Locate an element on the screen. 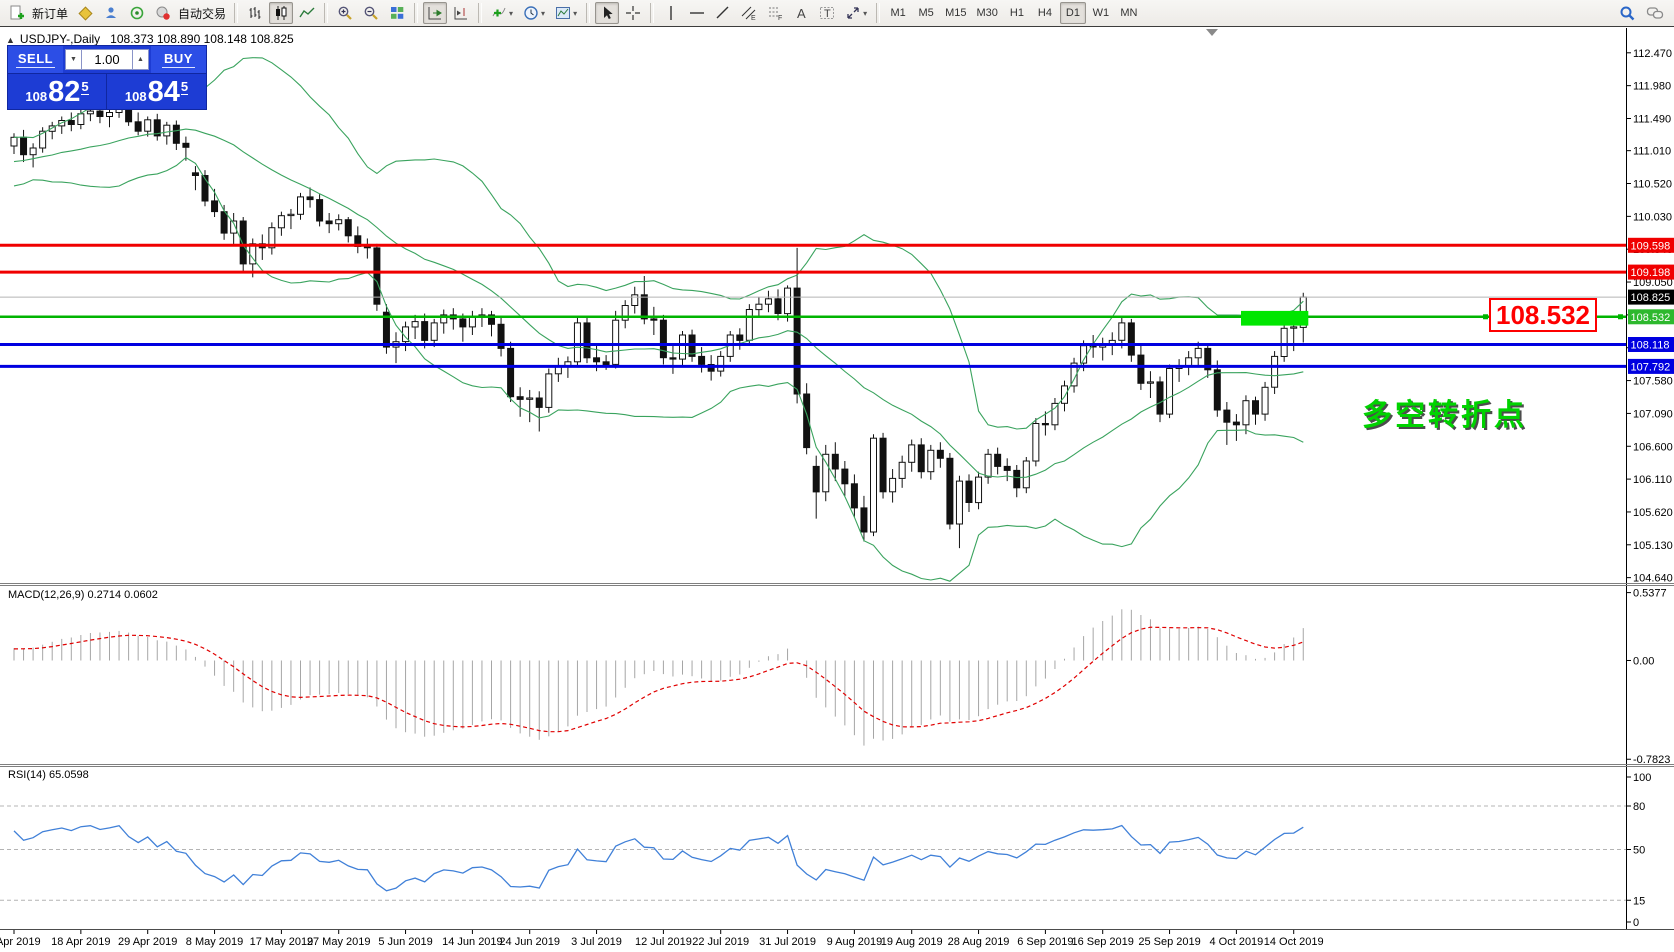 The width and height of the screenshot is (1674, 952). autotrading-label: 自动交易 is located at coordinates (202, 13).